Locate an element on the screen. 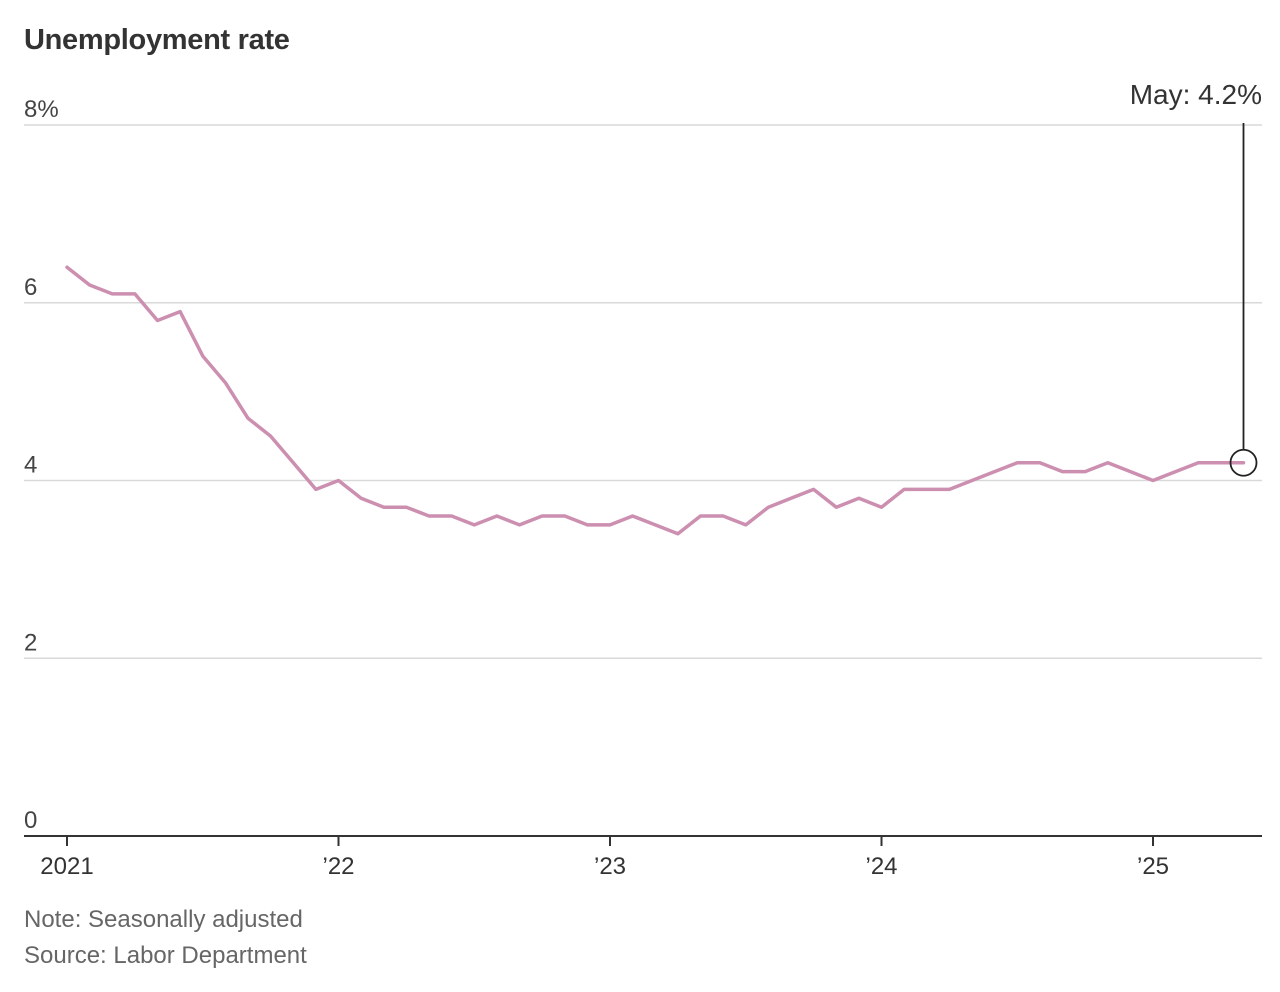 The height and width of the screenshot is (992, 1280). y-tick-label: 2 is located at coordinates (30, 642).